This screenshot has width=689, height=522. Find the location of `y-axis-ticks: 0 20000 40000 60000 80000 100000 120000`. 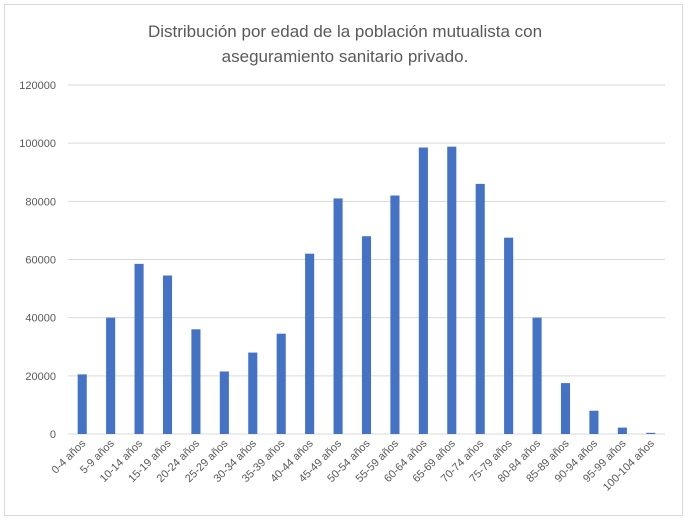

y-axis-ticks: 0 20000 40000 60000 80000 100000 120000 is located at coordinates (37, 260).